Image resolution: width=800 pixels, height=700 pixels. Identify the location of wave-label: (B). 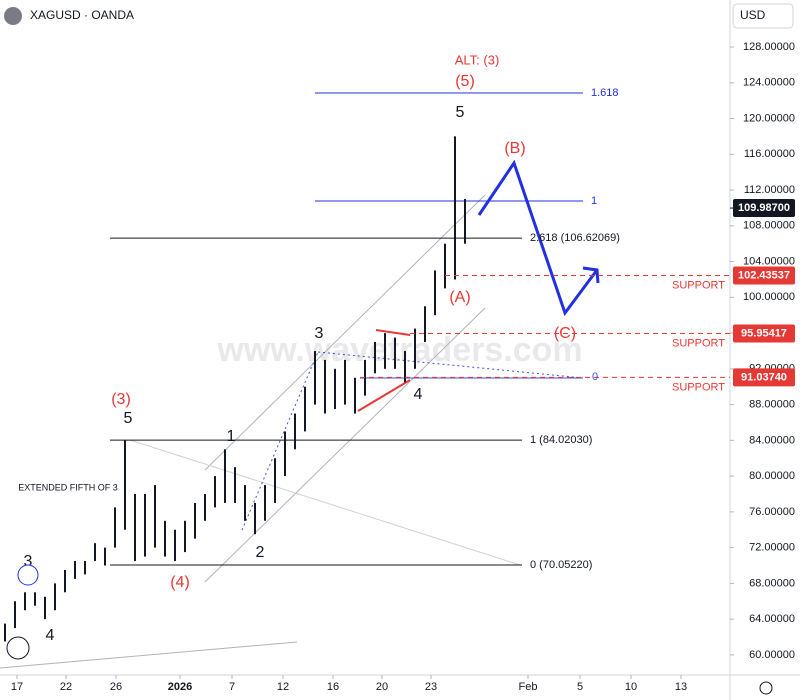
(514, 148).